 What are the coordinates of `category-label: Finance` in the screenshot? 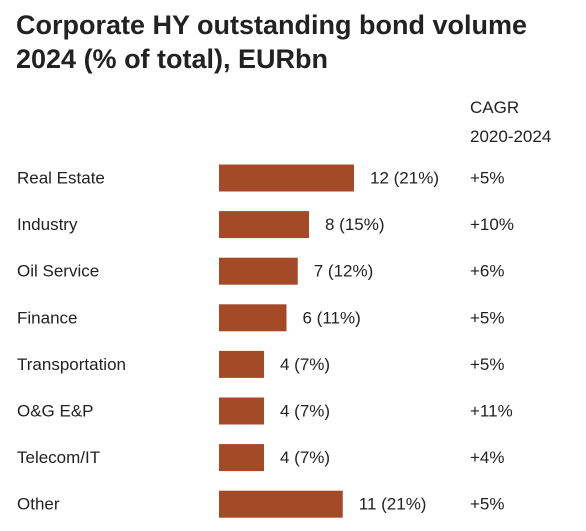 It's located at (47, 317).